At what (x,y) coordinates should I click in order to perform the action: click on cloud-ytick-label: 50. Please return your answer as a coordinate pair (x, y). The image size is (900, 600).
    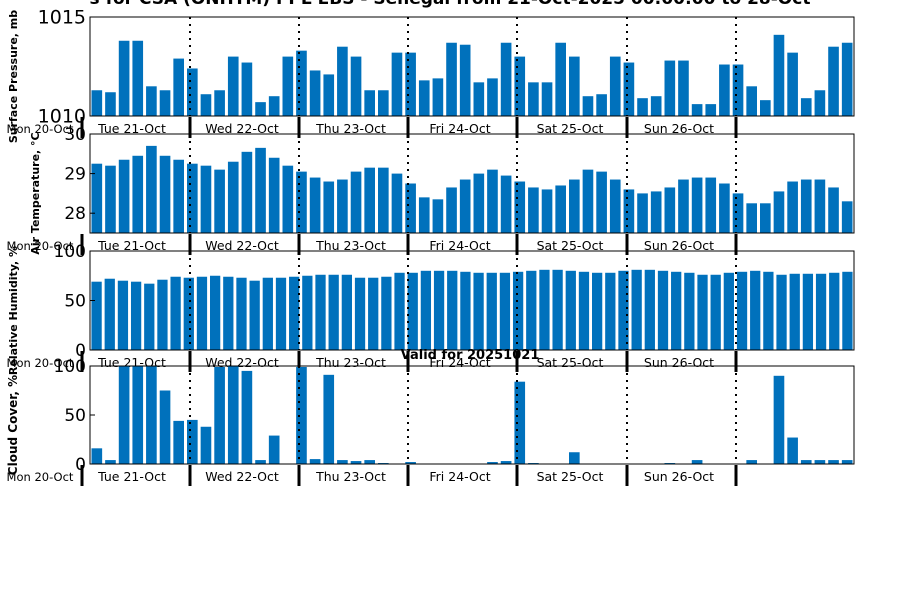
    Looking at the image, I should click on (75, 416).